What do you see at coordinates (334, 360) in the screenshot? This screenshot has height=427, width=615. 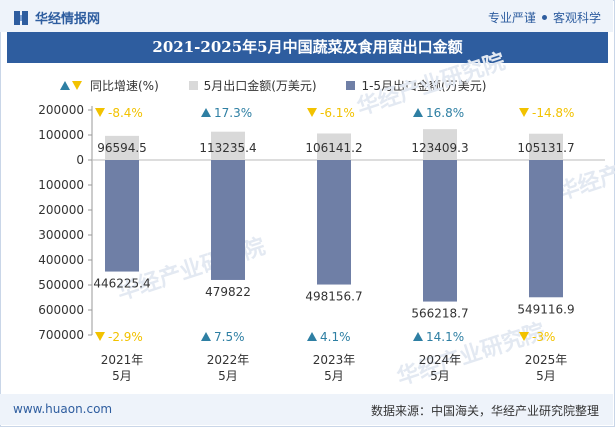 I see `x-category-year: 2023年` at bounding box center [334, 360].